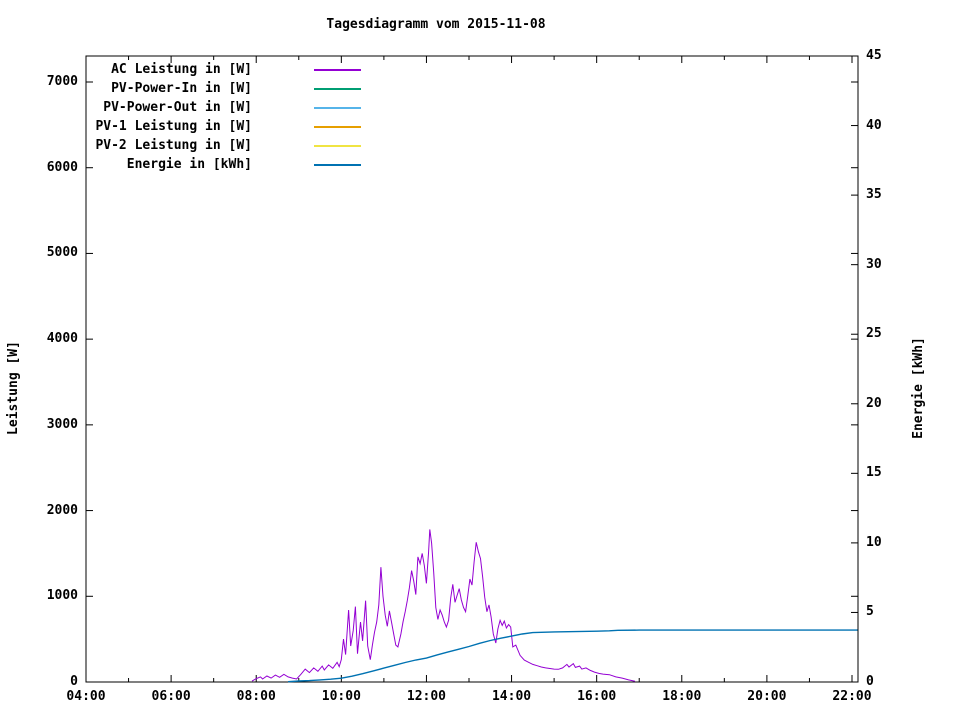 Image resolution: width=960 pixels, height=720 pixels. I want to click on x-tick-label: 22:00, so click(852, 696).